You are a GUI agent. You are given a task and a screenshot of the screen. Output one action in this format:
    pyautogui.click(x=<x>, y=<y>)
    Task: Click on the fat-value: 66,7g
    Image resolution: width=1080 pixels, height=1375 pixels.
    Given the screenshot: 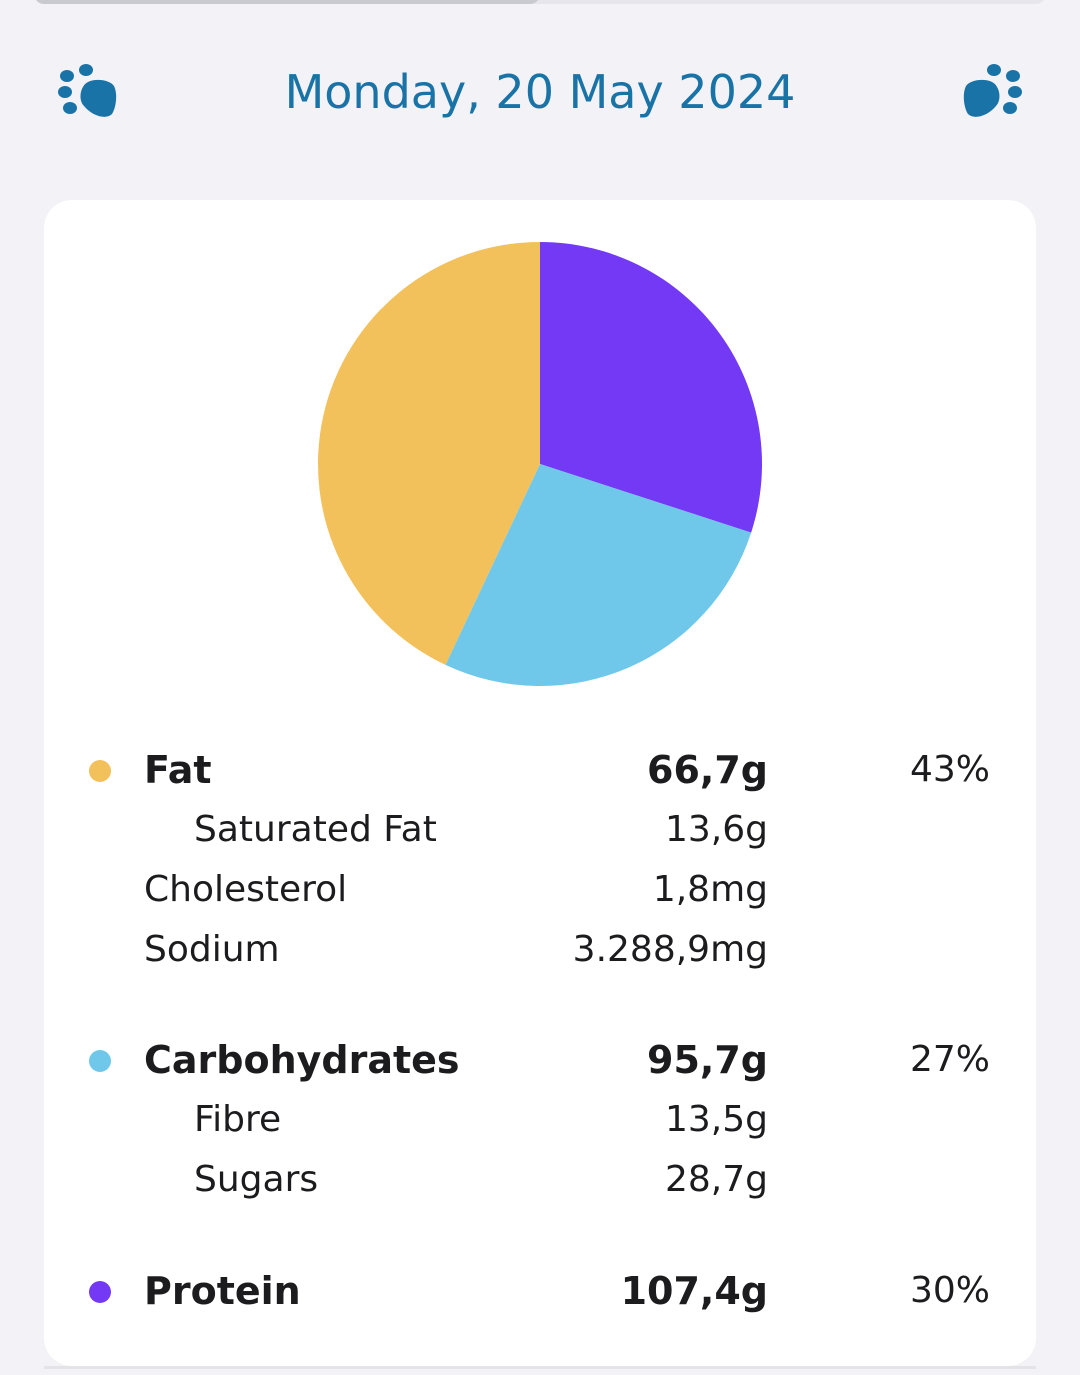 What is the action you would take?
    pyautogui.click(x=707, y=770)
    